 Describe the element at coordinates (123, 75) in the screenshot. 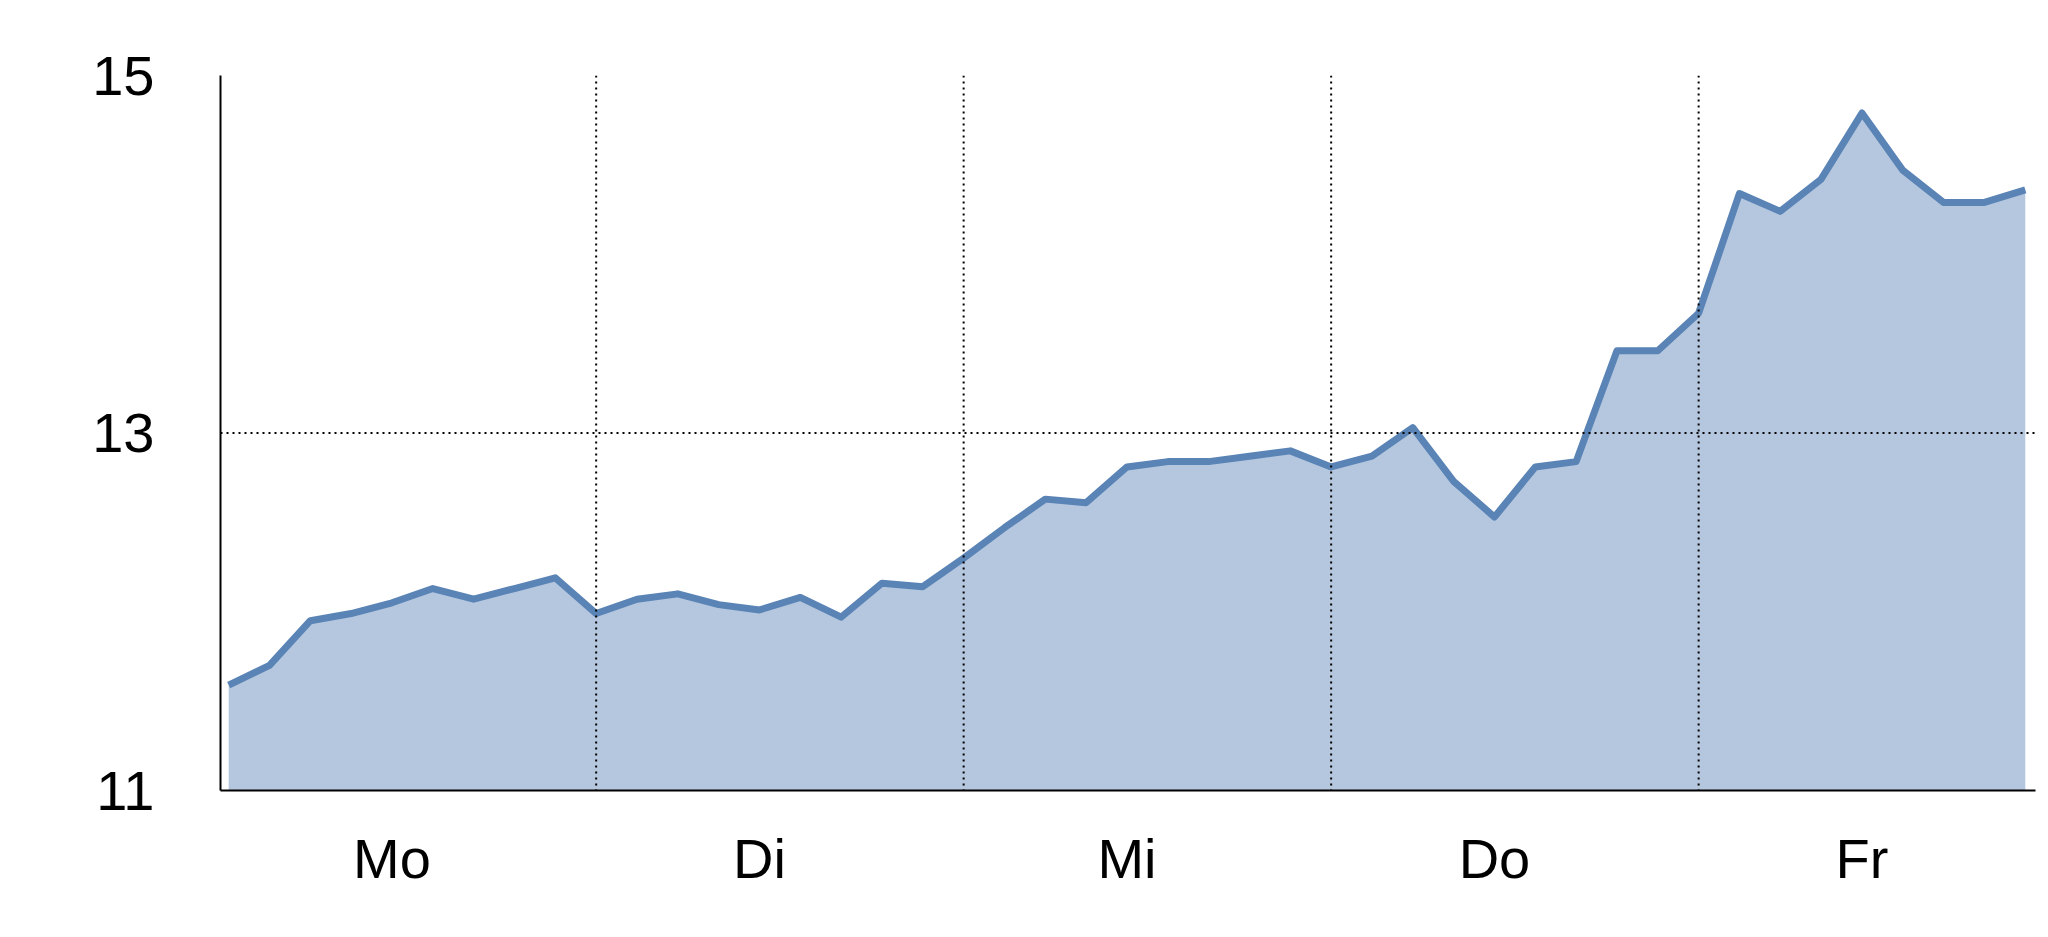

I see `y-tick-label: 15` at that location.